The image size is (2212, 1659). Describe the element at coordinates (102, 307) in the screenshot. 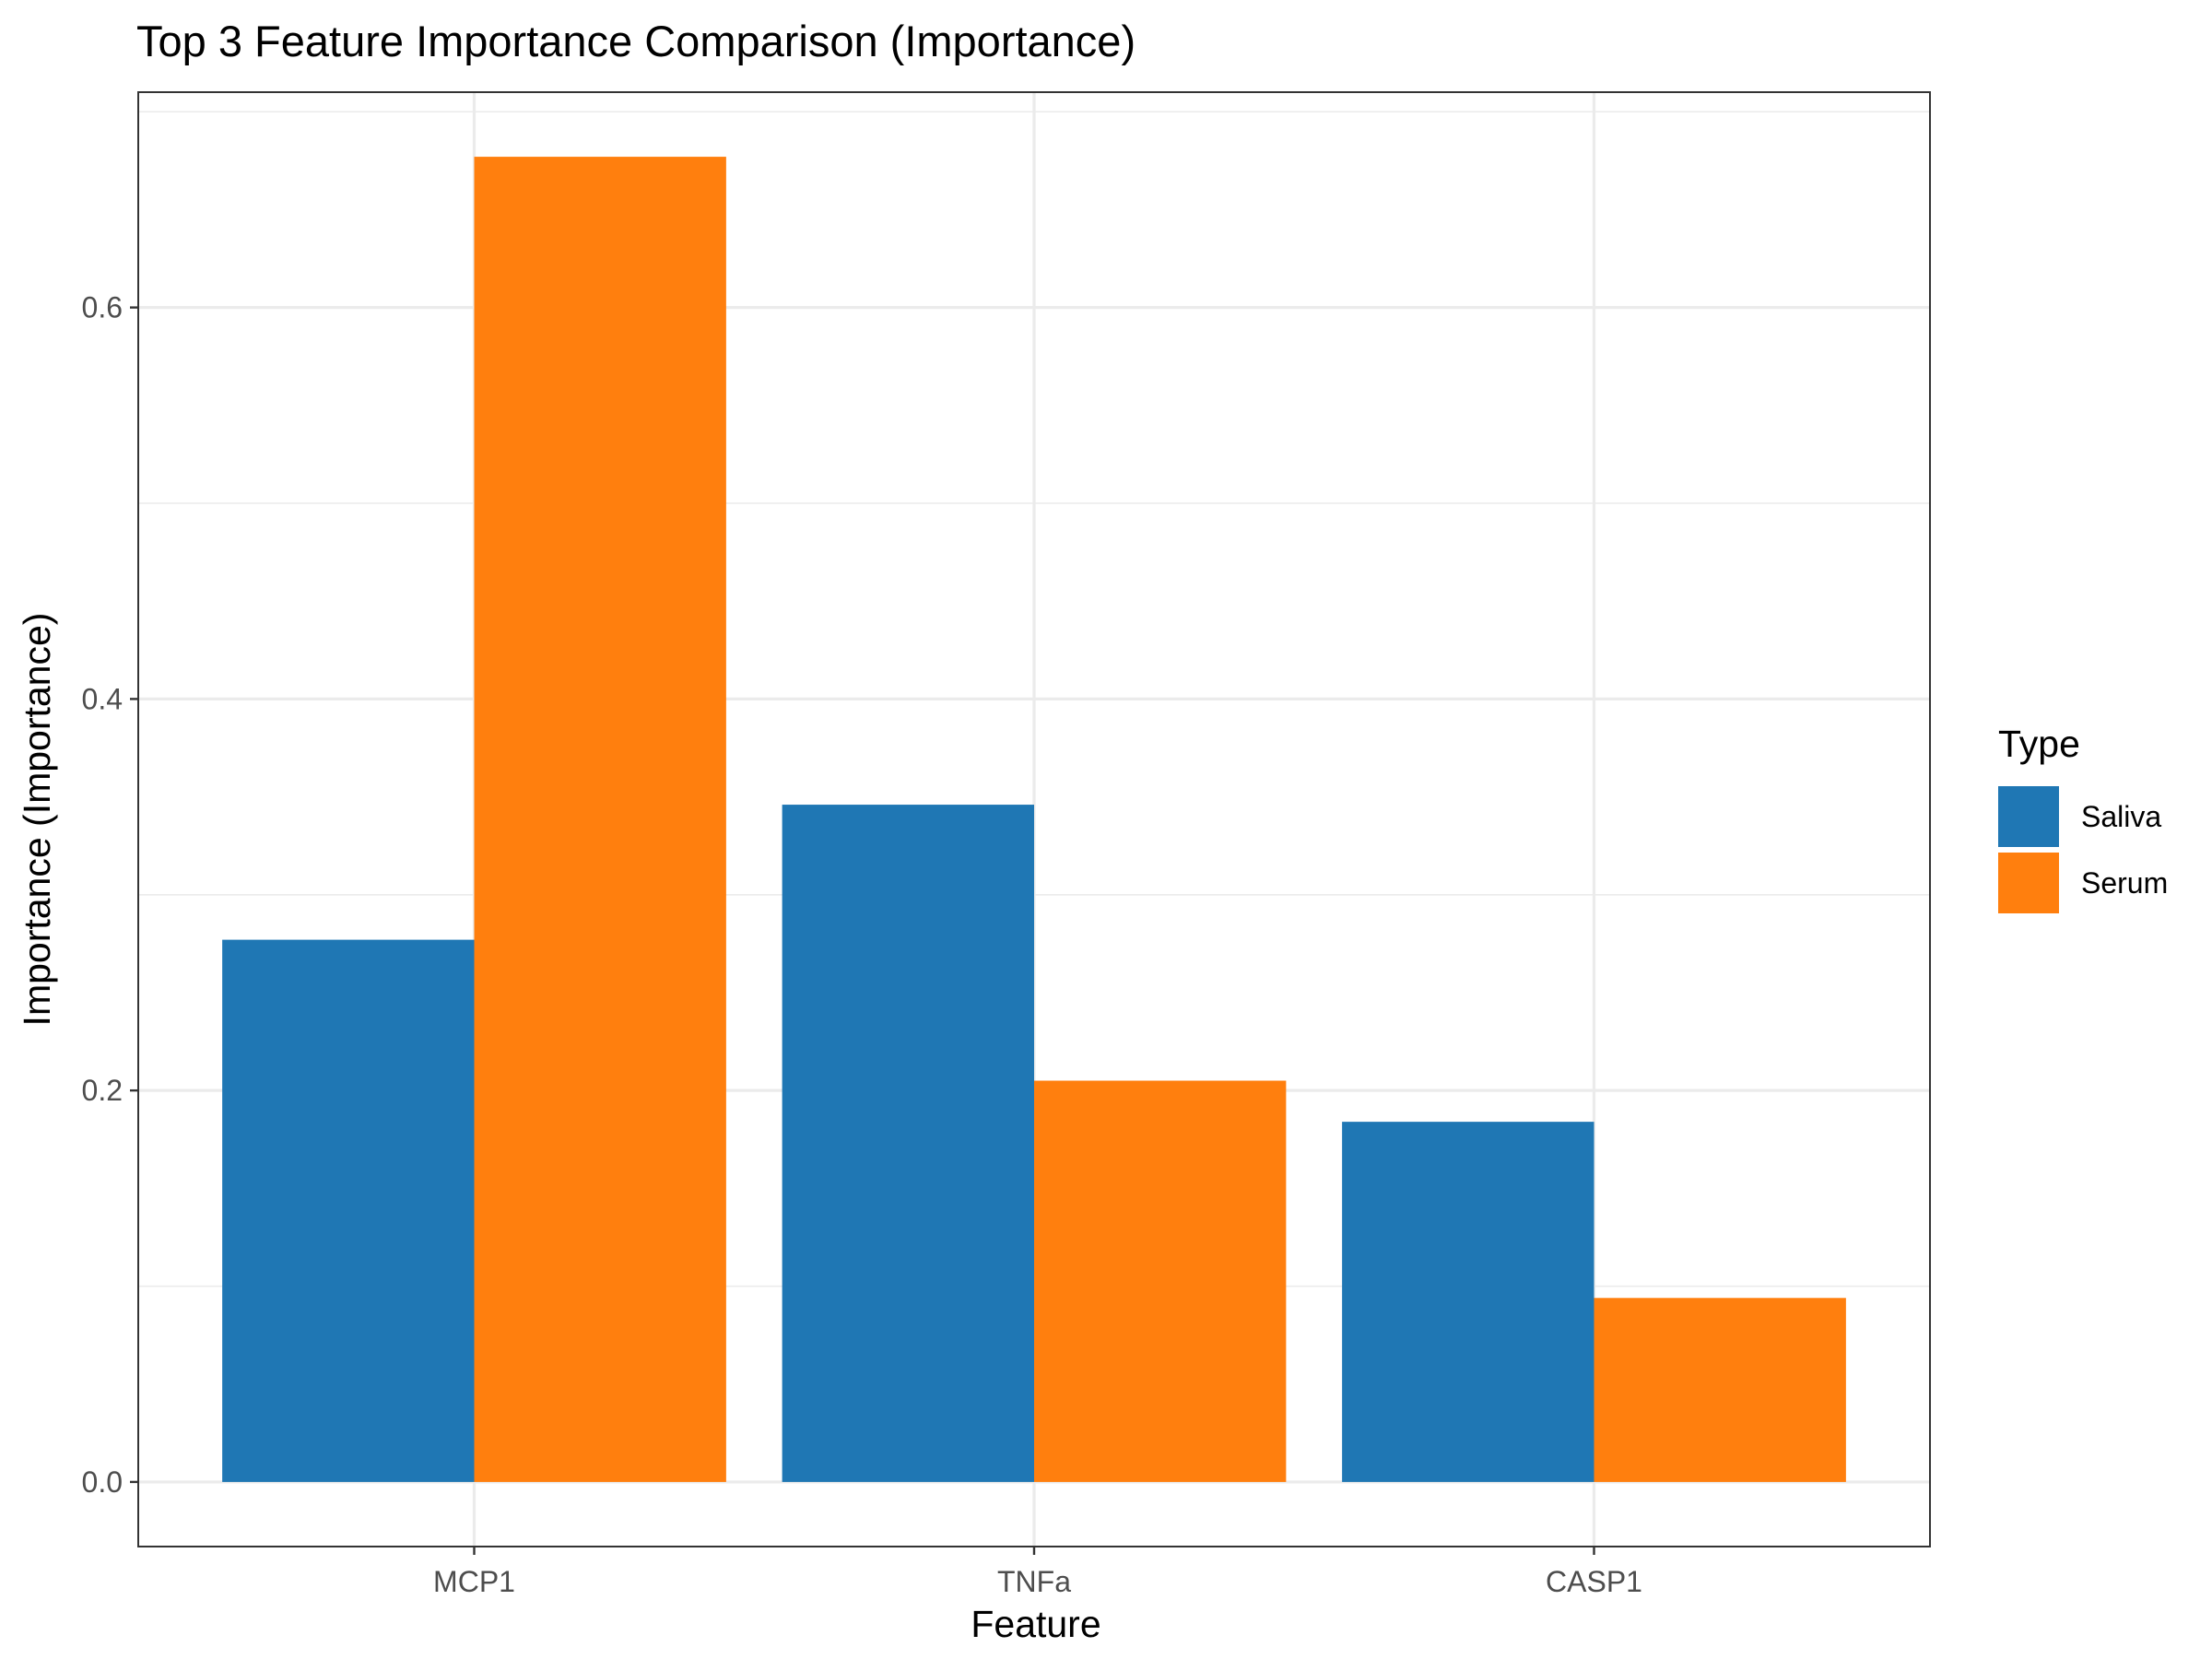

I see `y-tick-label: 0.6` at that location.